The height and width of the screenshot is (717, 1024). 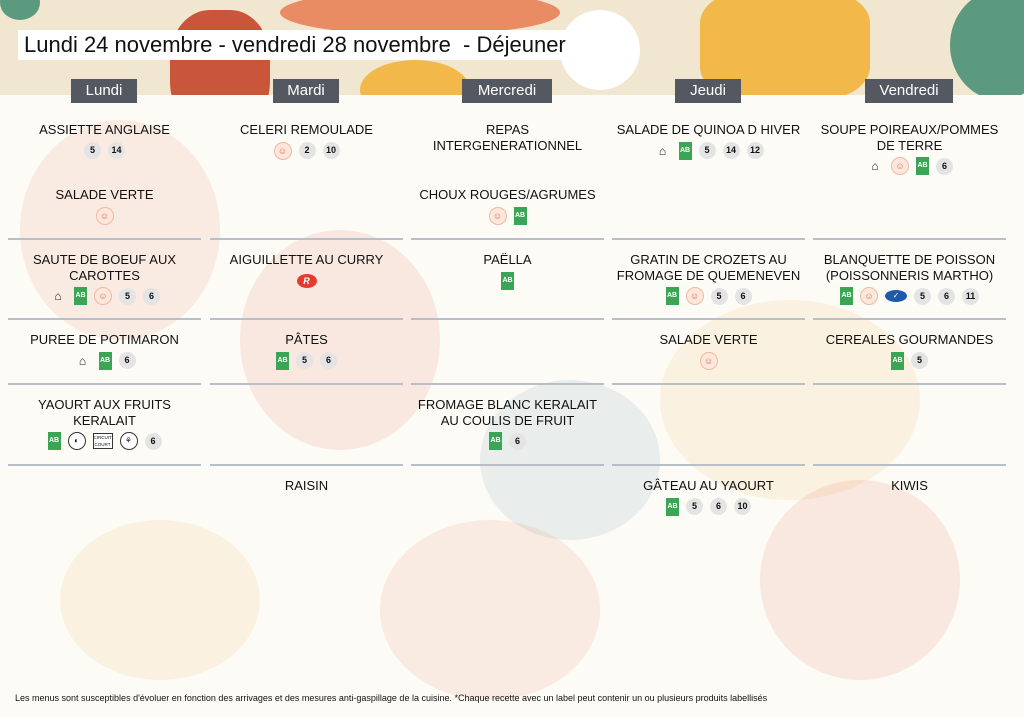 I want to click on label-rouge-icon: R, so click(x=306, y=280).